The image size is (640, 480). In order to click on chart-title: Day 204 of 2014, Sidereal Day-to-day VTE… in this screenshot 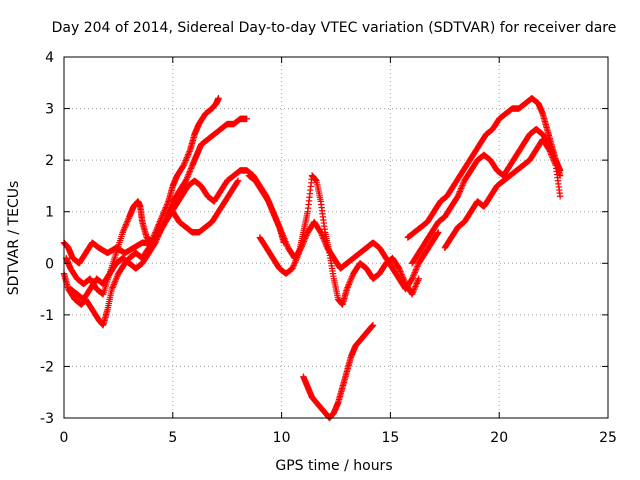, I will do `click(334, 28)`.